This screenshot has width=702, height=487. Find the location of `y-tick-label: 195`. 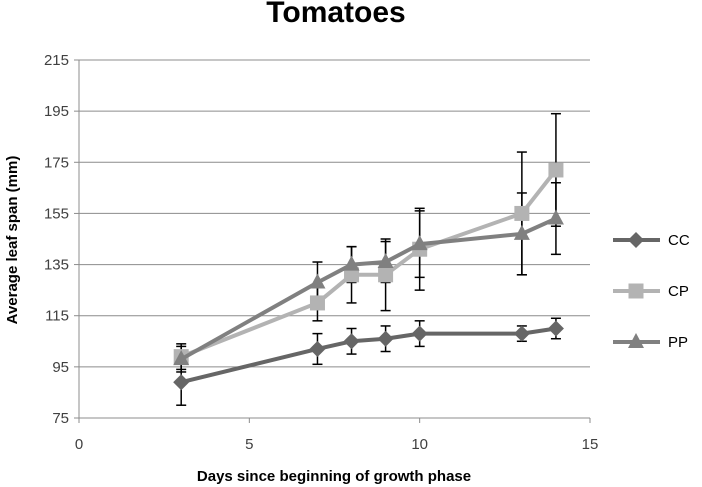

y-tick-label: 195 is located at coordinates (56, 111).